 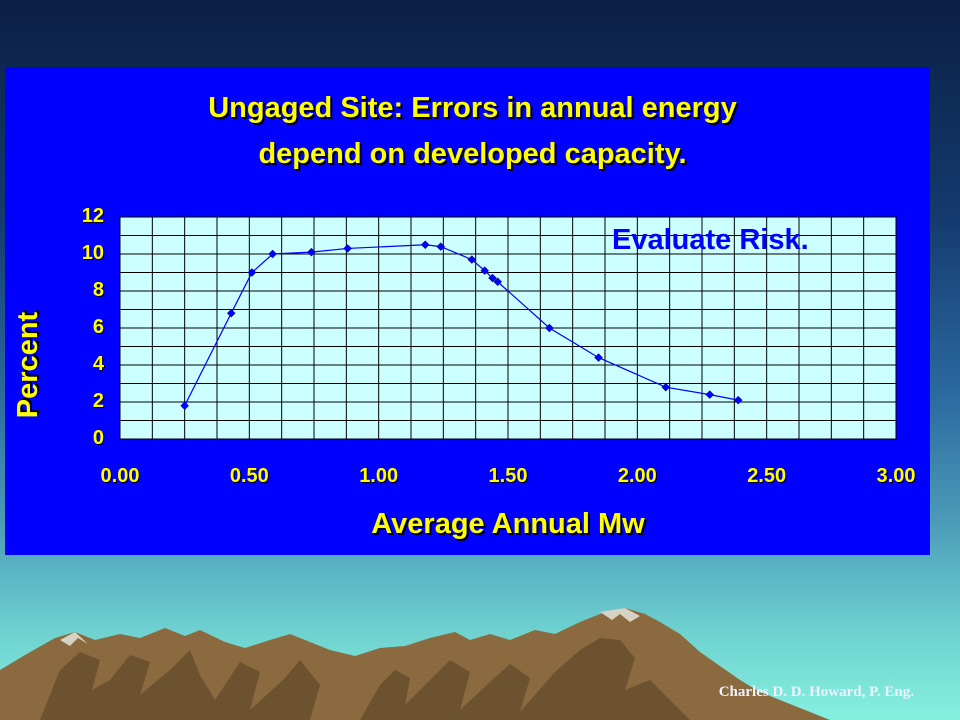 What do you see at coordinates (379, 476) in the screenshot?
I see `x-tick-label: 1.00` at bounding box center [379, 476].